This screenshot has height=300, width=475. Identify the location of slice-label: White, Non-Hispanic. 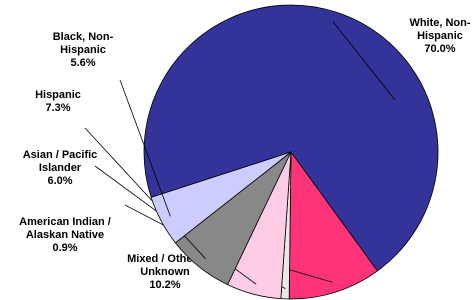
(439, 29).